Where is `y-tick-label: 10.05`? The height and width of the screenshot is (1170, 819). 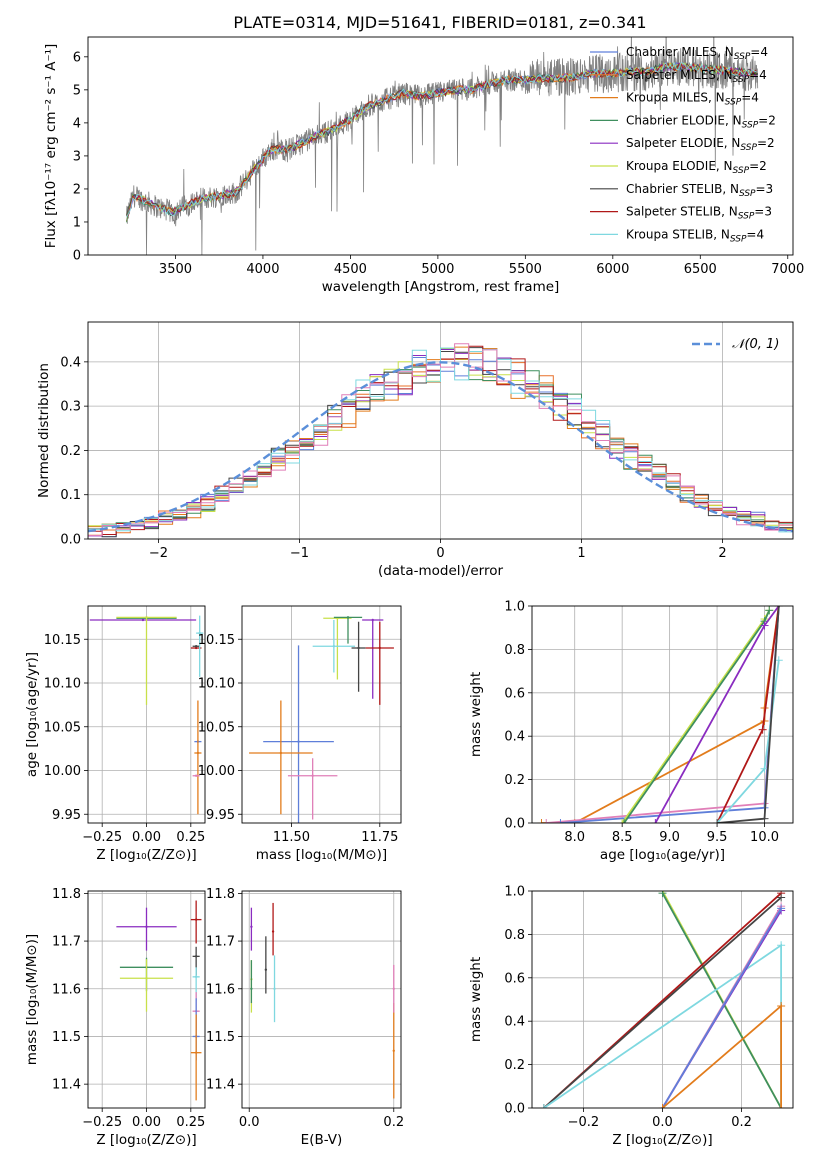
y-tick-label: 10.05 is located at coordinates (216, 727).